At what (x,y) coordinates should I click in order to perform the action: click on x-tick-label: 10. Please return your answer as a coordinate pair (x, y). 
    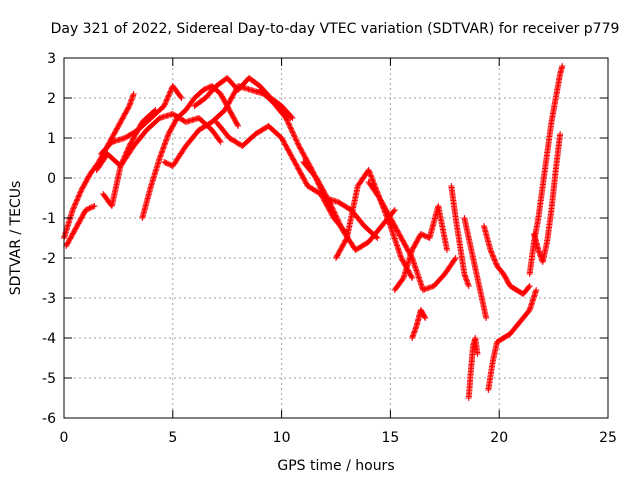
    Looking at the image, I should click on (282, 438).